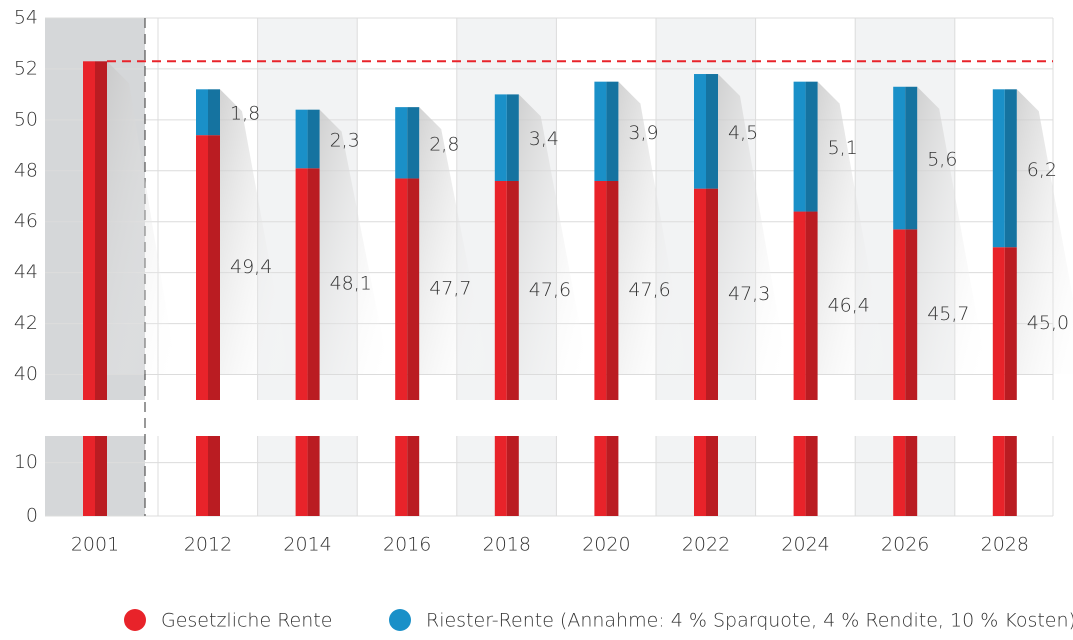 This screenshot has height=640, width=1073. Describe the element at coordinates (550, 290) in the screenshot. I see `value-label: 47,6` at that location.